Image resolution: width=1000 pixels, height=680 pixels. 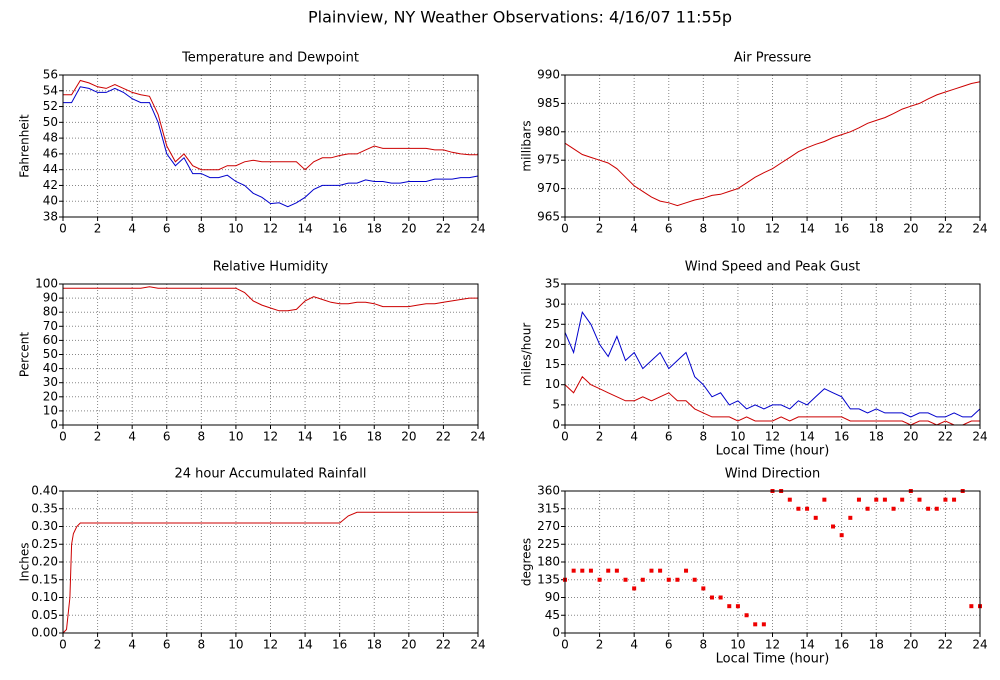 I want to click on y-tick-label: 315, so click(x=548, y=508).